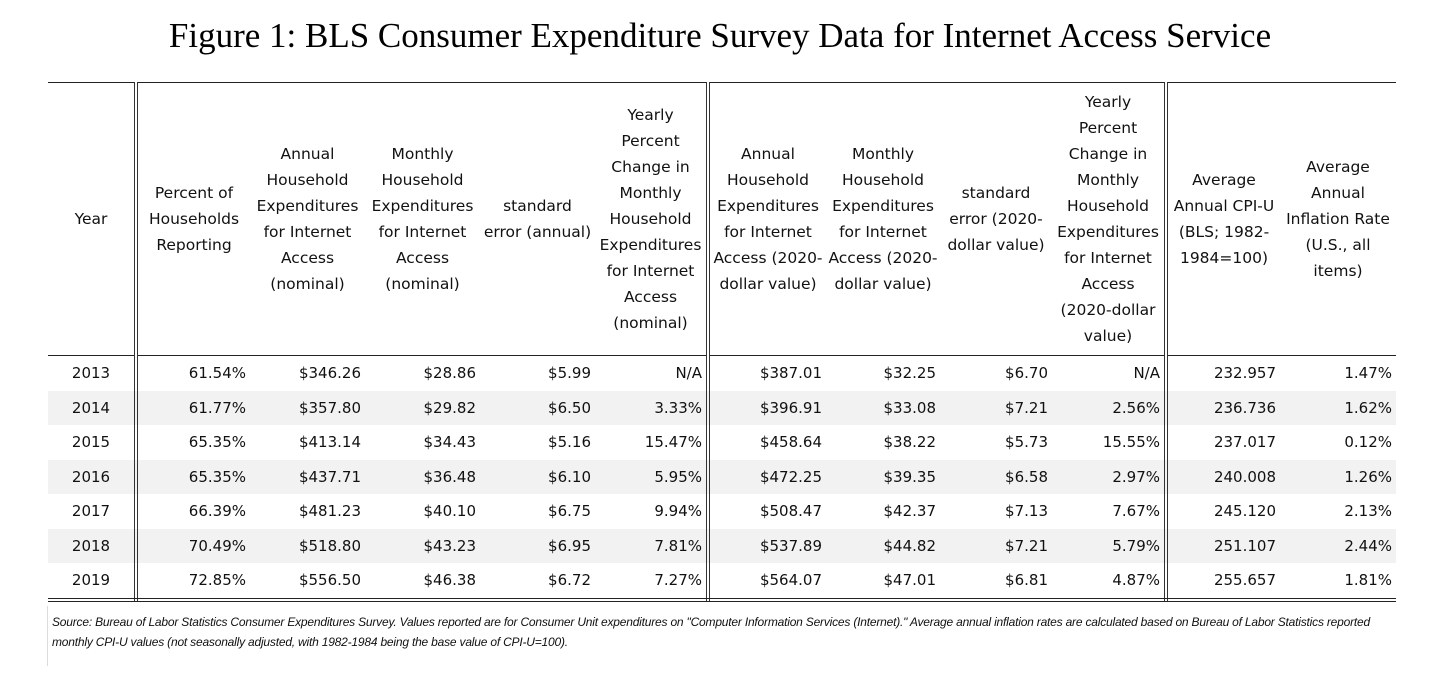 The image size is (1440, 676). Describe the element at coordinates (569, 373) in the screenshot. I see `table-cell: $5.99` at that location.